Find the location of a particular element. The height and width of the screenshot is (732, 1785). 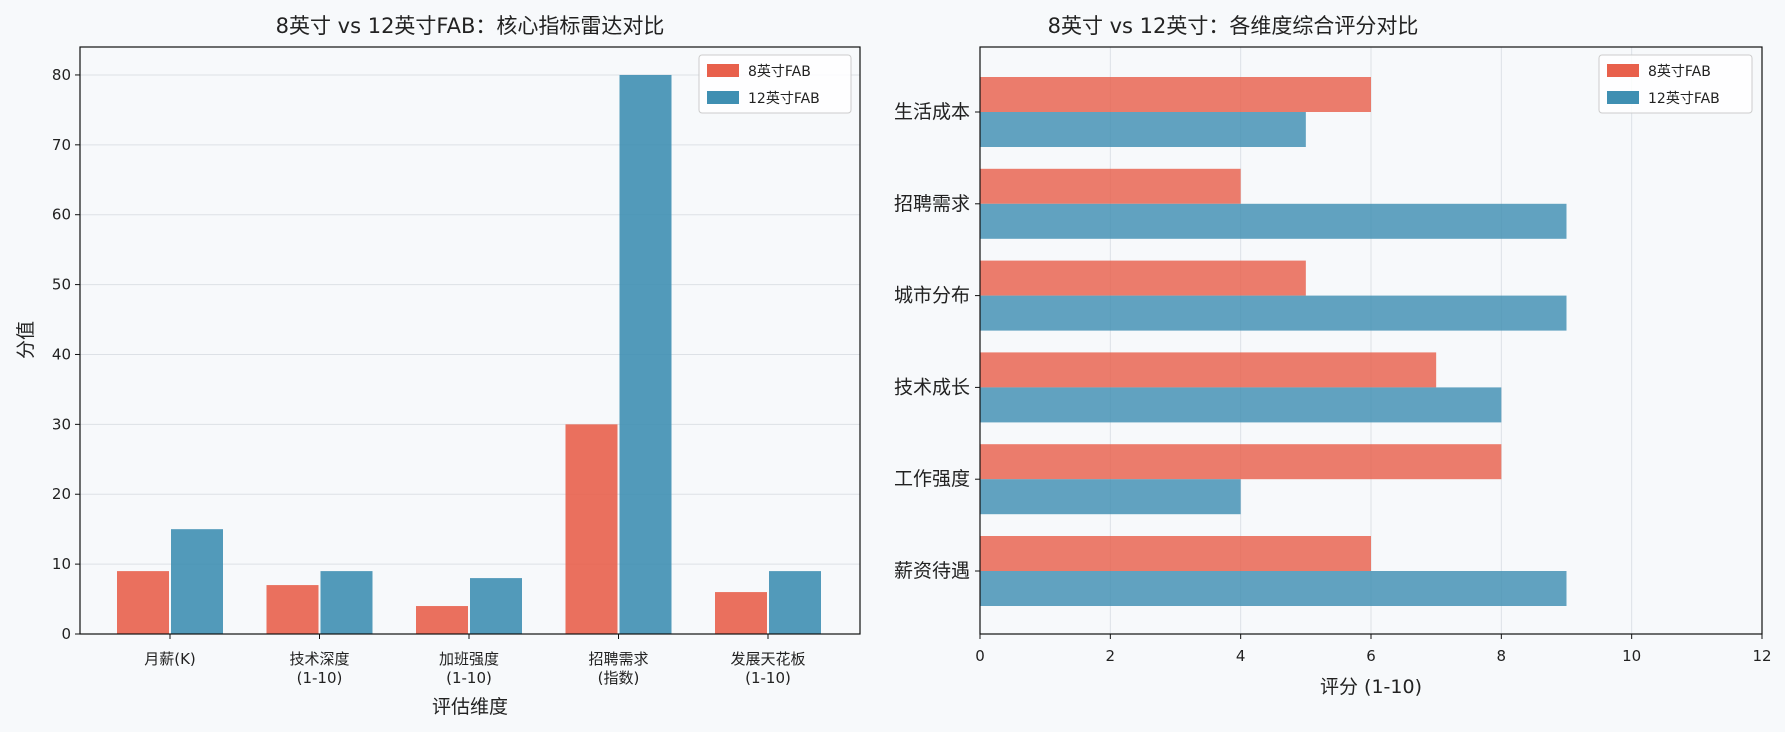

left-x-tick-label: 发展天花板 is located at coordinates (767, 659).